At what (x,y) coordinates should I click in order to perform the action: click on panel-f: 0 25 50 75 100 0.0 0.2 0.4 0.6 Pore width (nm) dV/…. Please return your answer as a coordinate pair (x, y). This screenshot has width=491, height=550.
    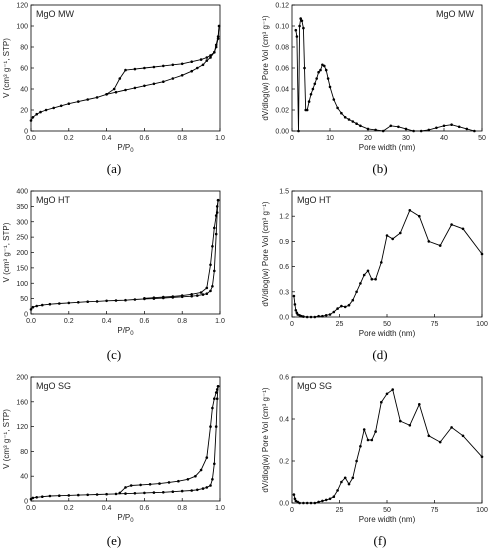
    Looking at the image, I should click on (374, 450).